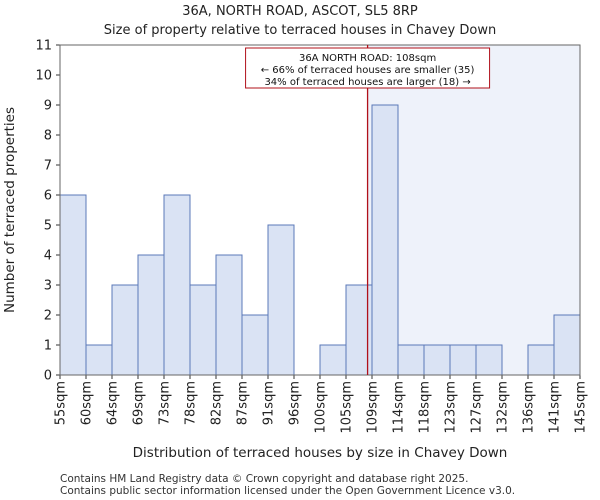 Image resolution: width=600 pixels, height=500 pixels. I want to click on x-tick-label-82sqm: 82sqm, so click(217, 403).